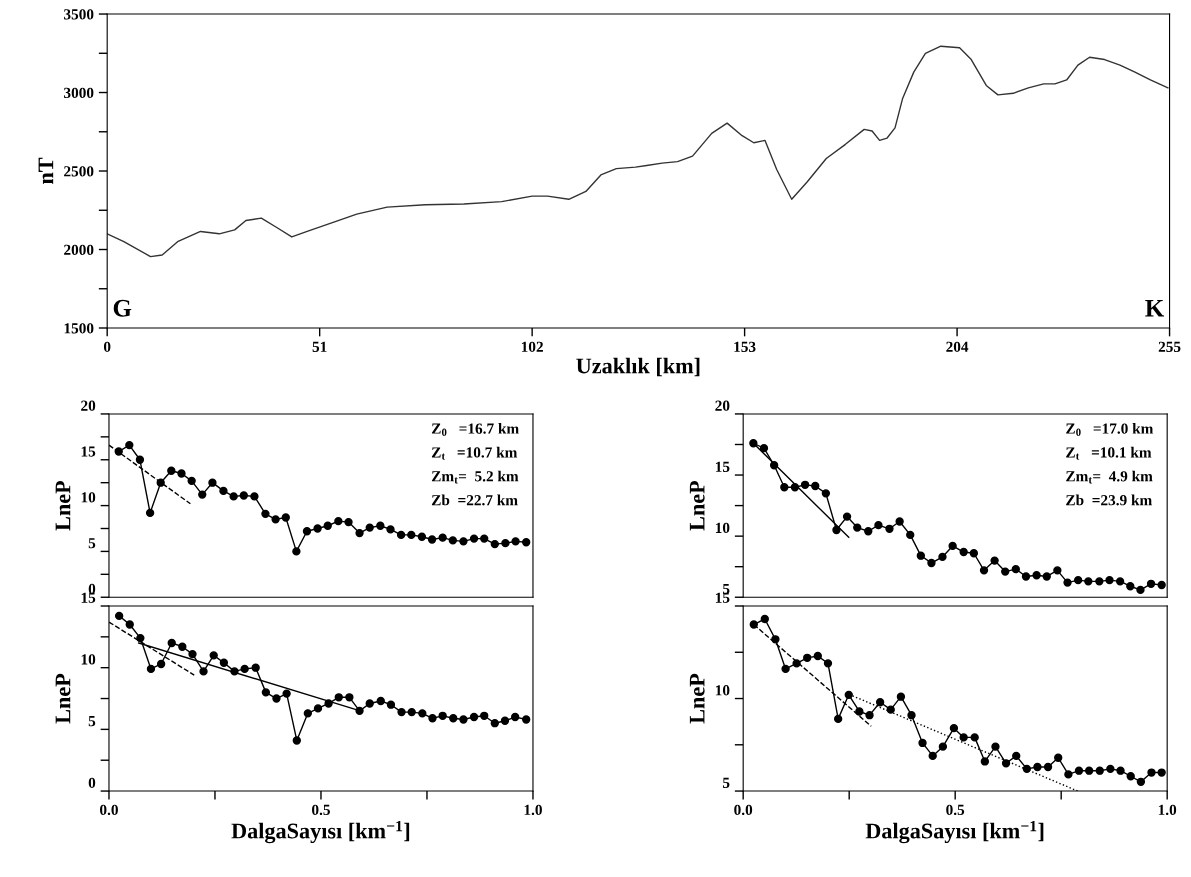 This screenshot has height=877, width=1191. I want to click on annotation: K, so click(1155, 308).